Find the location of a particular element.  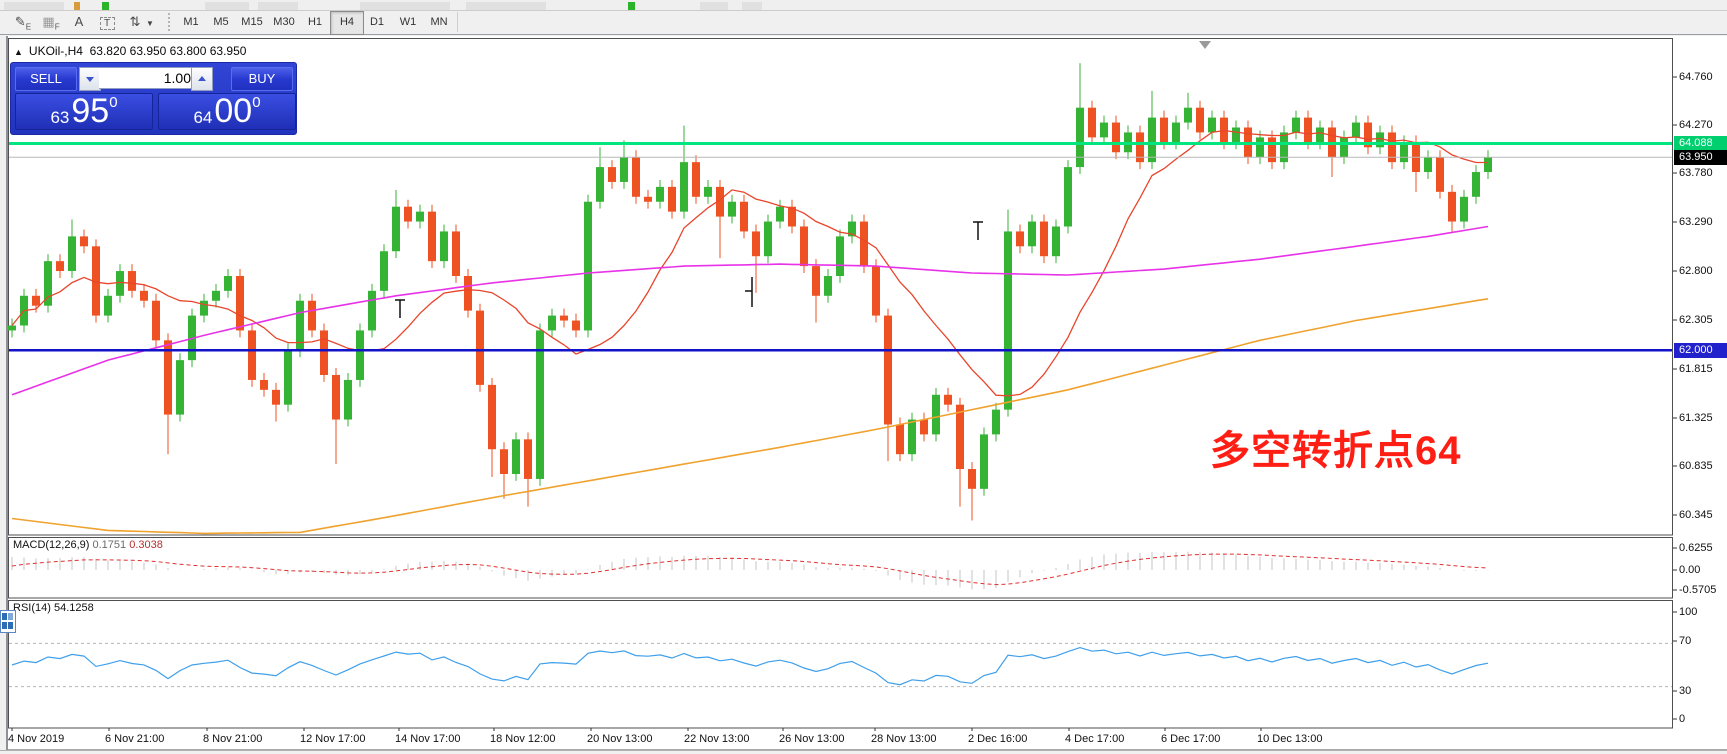

date-axis-label: 6 Nov 21:00 is located at coordinates (135, 739).